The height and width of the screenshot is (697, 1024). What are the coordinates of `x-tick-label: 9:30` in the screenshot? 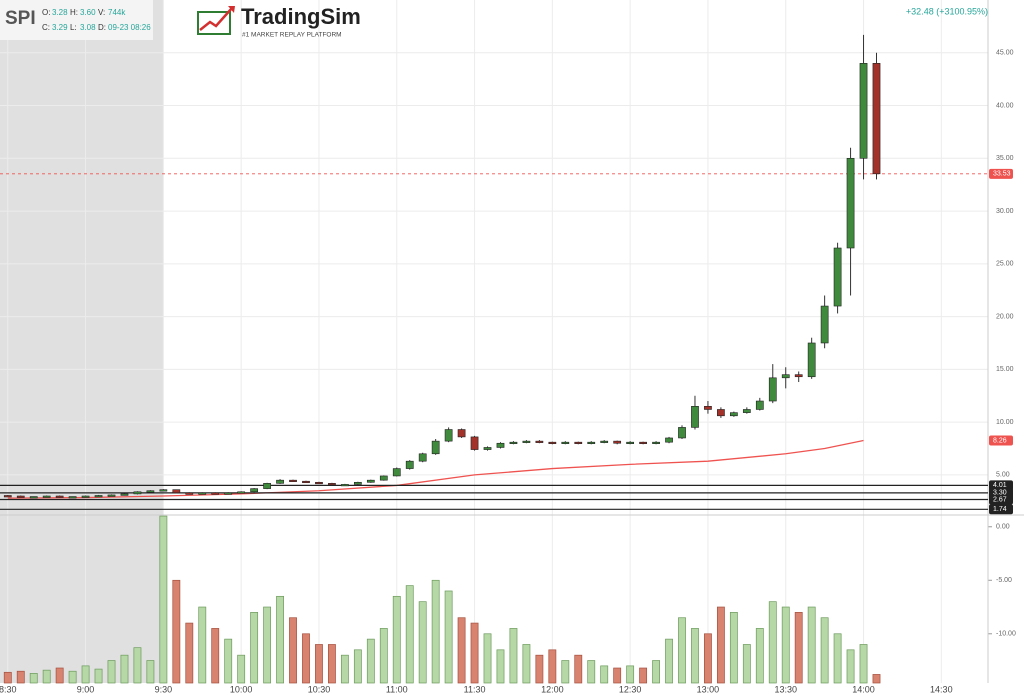 It's located at (164, 689).